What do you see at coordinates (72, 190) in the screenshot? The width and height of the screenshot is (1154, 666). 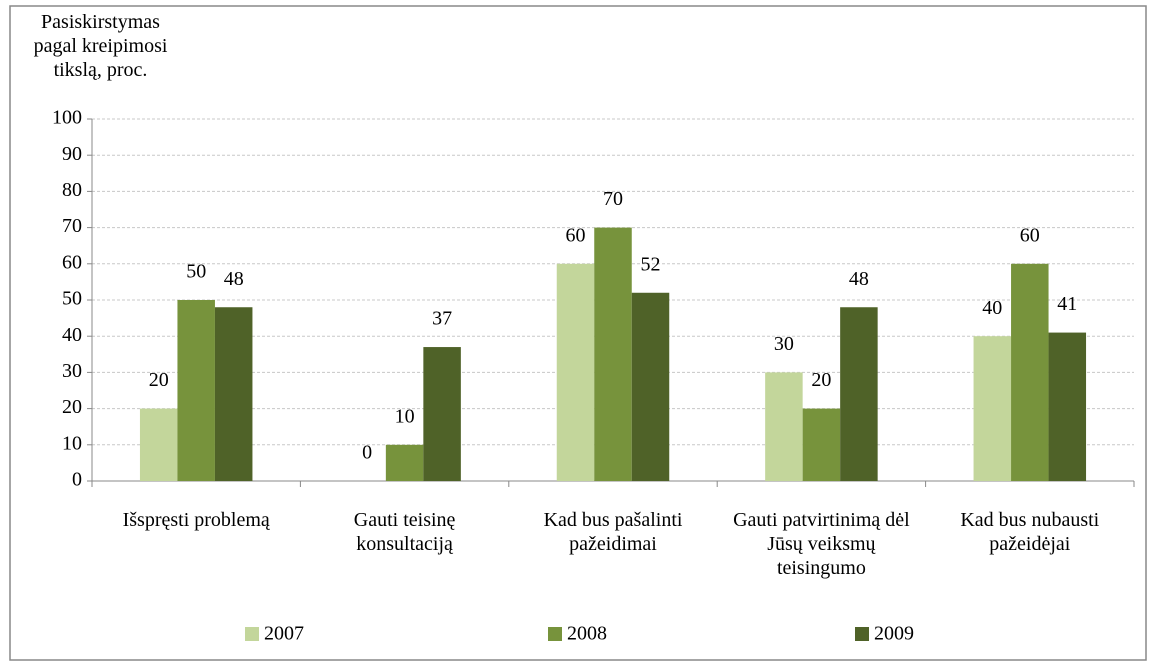 I see `y-tick-label: 80` at bounding box center [72, 190].